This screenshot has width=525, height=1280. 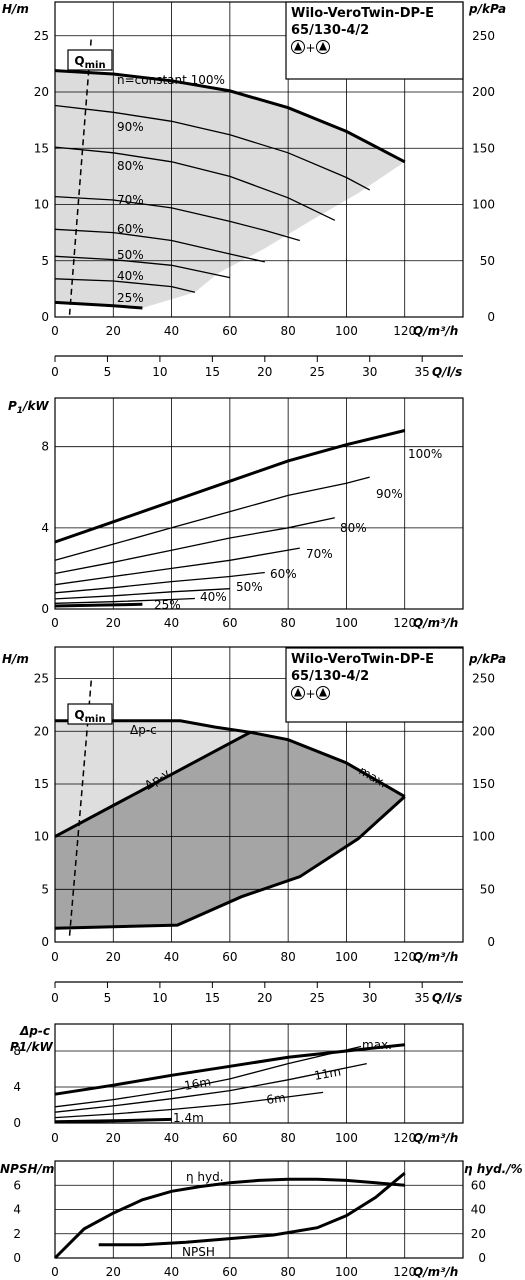 I want to click on c1-title-line1: Wilo-VeroTwin-DP-E, so click(x=362, y=13).